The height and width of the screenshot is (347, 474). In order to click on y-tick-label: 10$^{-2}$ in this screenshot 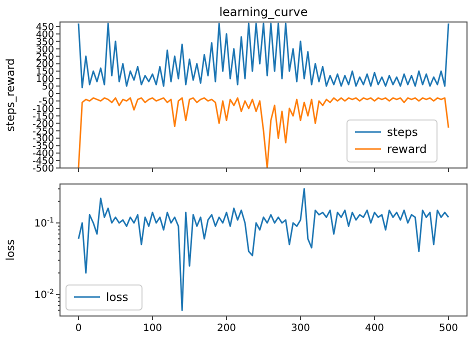, I will do `click(44, 294)`.